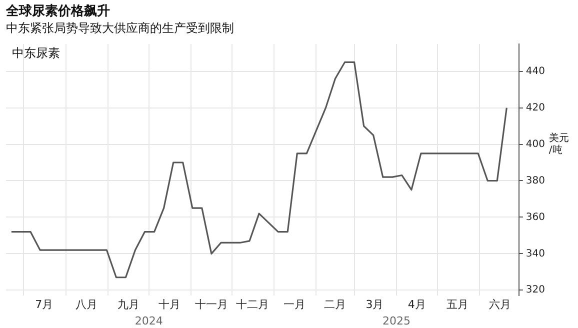 The image size is (578, 328). What do you see at coordinates (417, 305) in the screenshot?
I see `x-tick-label: 4月` at bounding box center [417, 305].